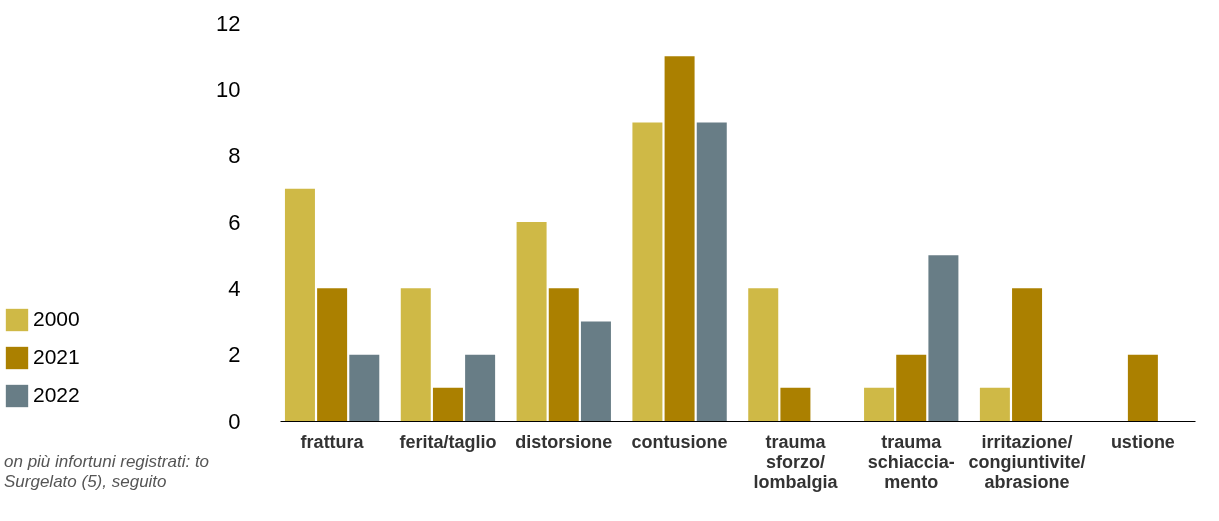 The width and height of the screenshot is (1219, 521). What do you see at coordinates (234, 156) in the screenshot?
I see `y-tick-label: 8` at bounding box center [234, 156].